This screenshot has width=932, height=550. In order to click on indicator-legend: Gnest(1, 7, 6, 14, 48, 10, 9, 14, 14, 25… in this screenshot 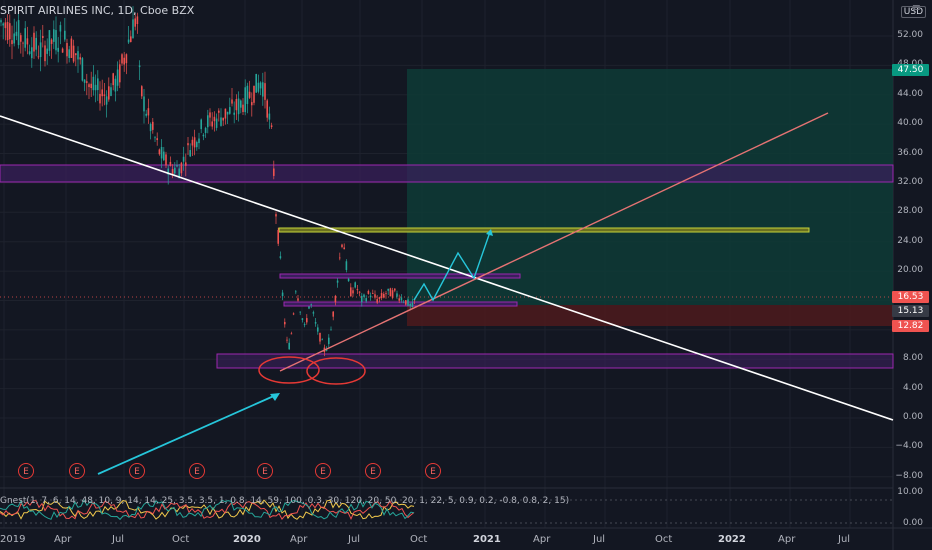, I will do `click(285, 501)`.